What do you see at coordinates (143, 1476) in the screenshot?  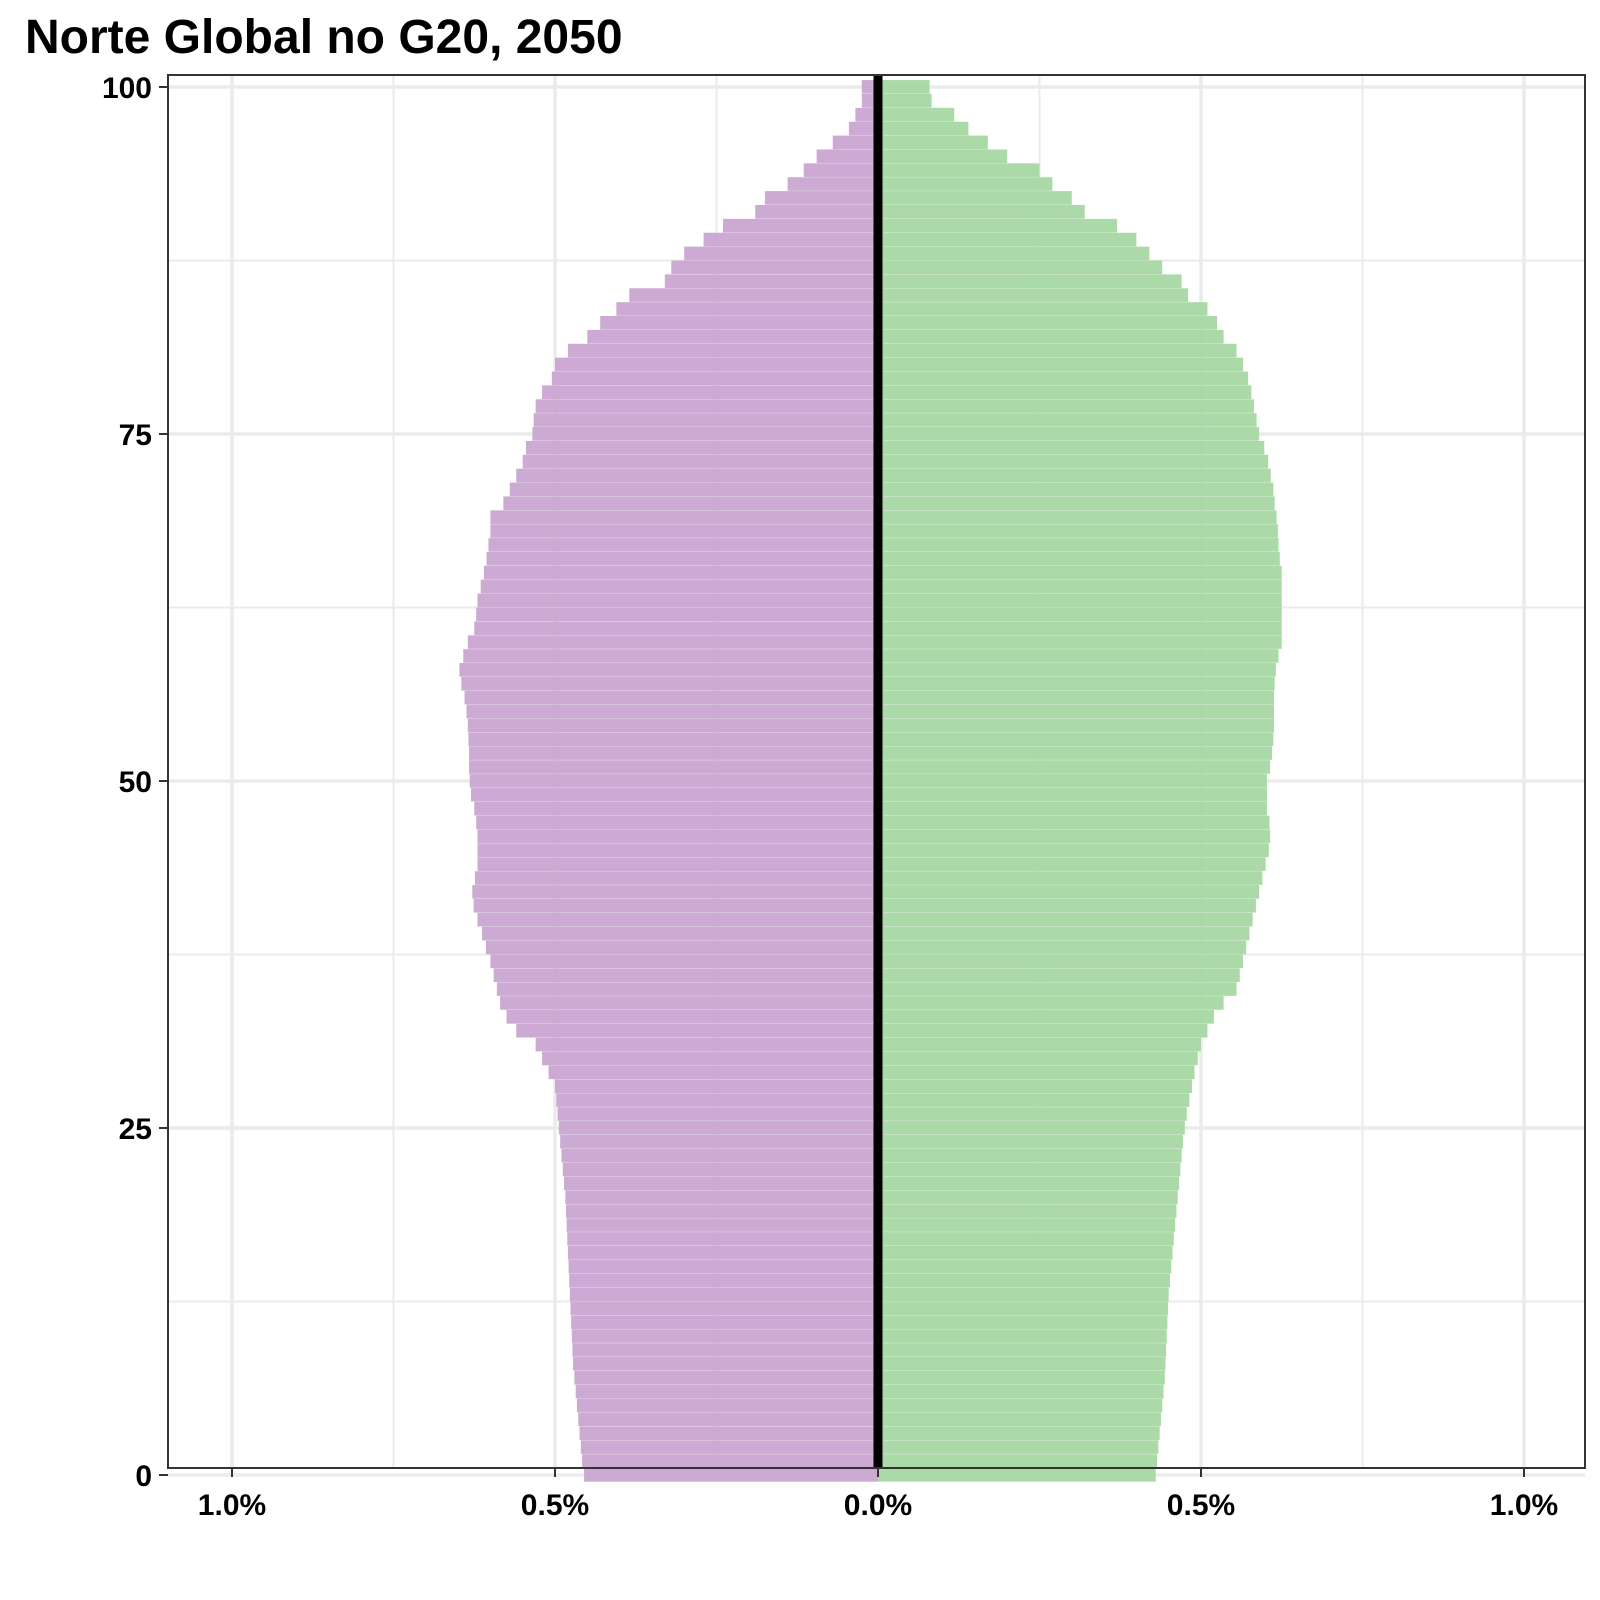 I see `y-tick-label: 0` at bounding box center [143, 1476].